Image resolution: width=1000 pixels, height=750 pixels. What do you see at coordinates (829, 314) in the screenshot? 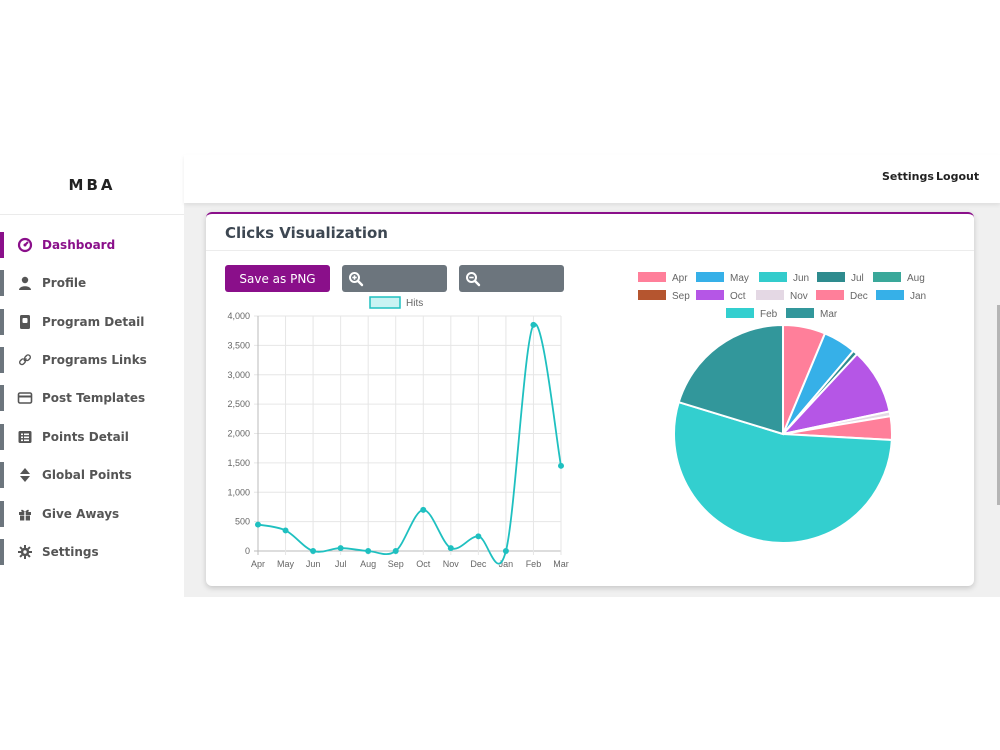
I see `pie-legend-label: Mar` at bounding box center [829, 314].